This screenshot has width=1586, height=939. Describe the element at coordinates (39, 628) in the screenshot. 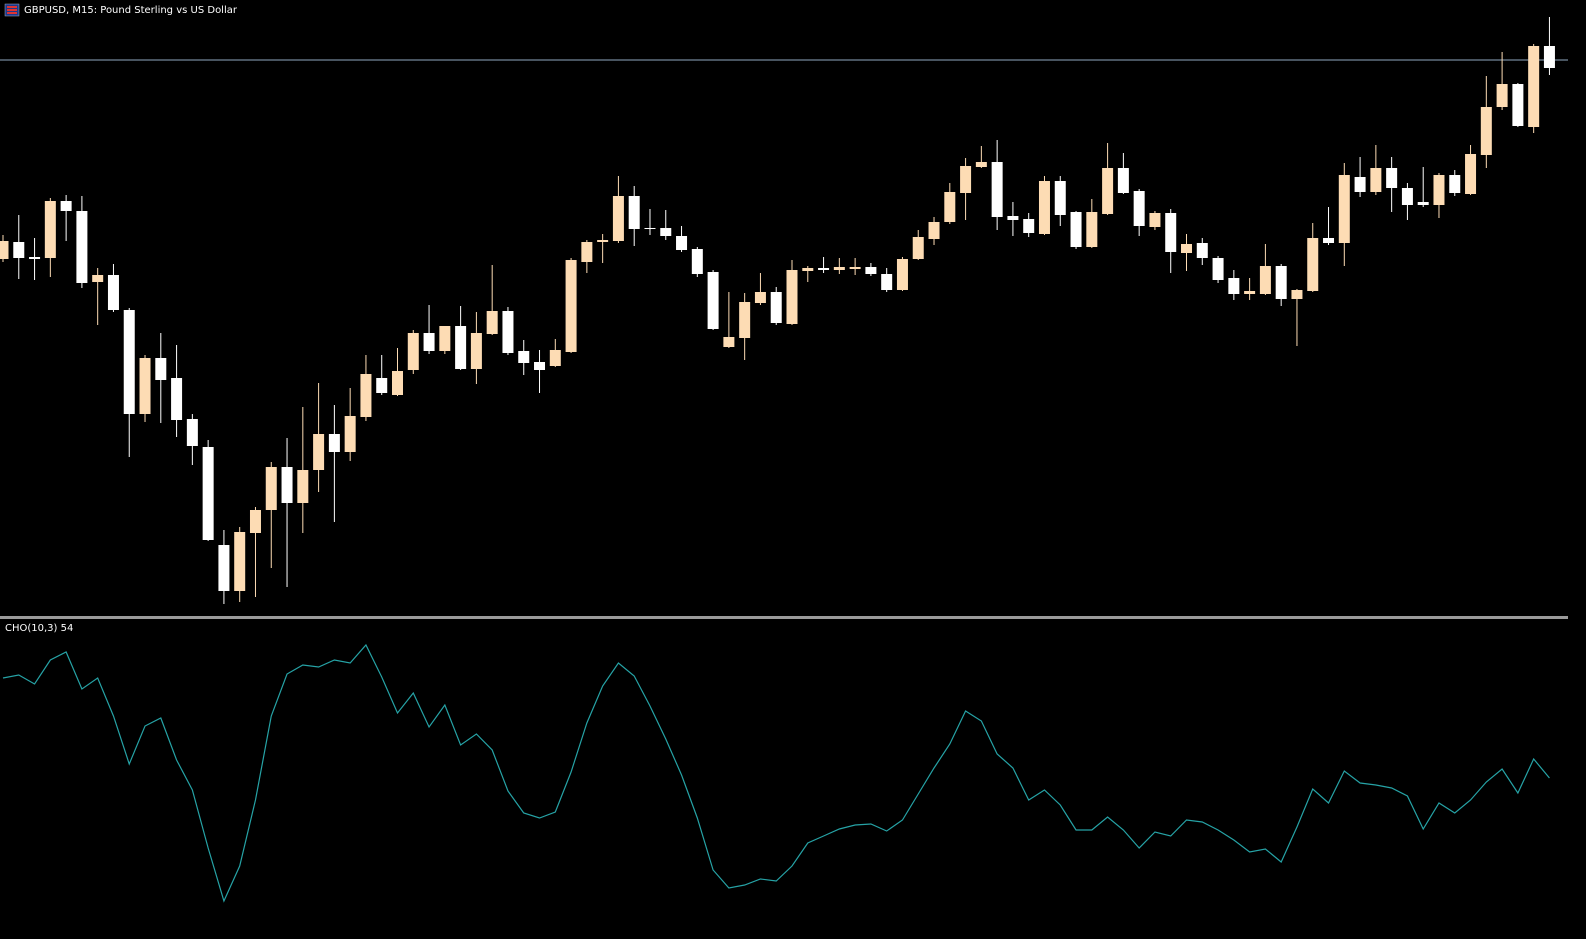

I see `indicator-label: CHO(10,3) 54` at that location.